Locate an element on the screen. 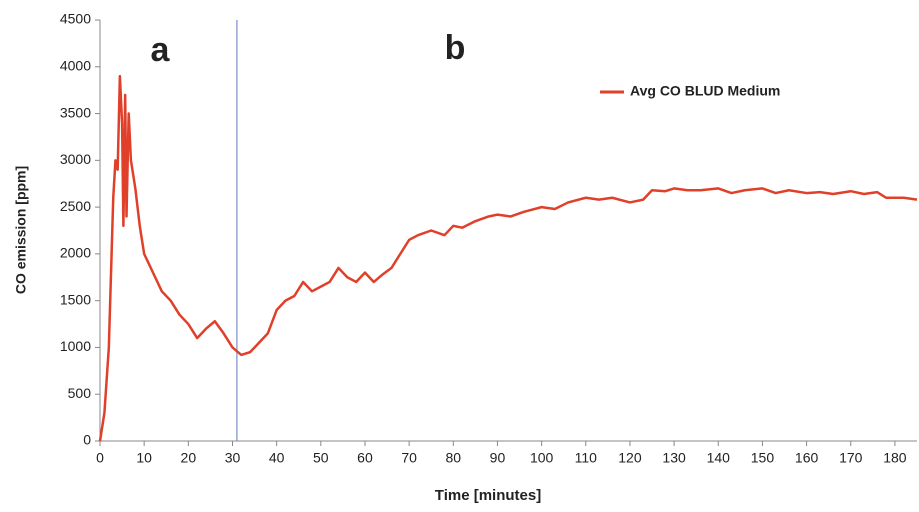  x-tick-label: 140 is located at coordinates (719, 458).